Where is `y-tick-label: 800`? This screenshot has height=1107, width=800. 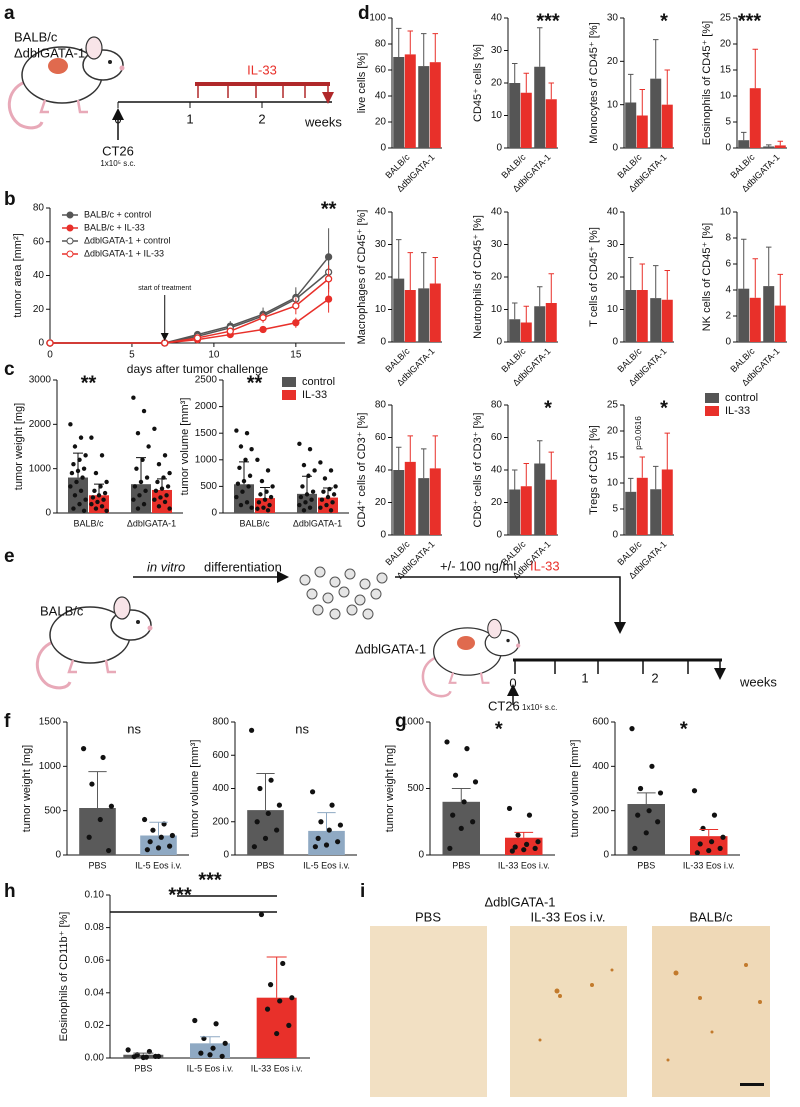
y-tick-label: 800 is located at coordinates (220, 722).